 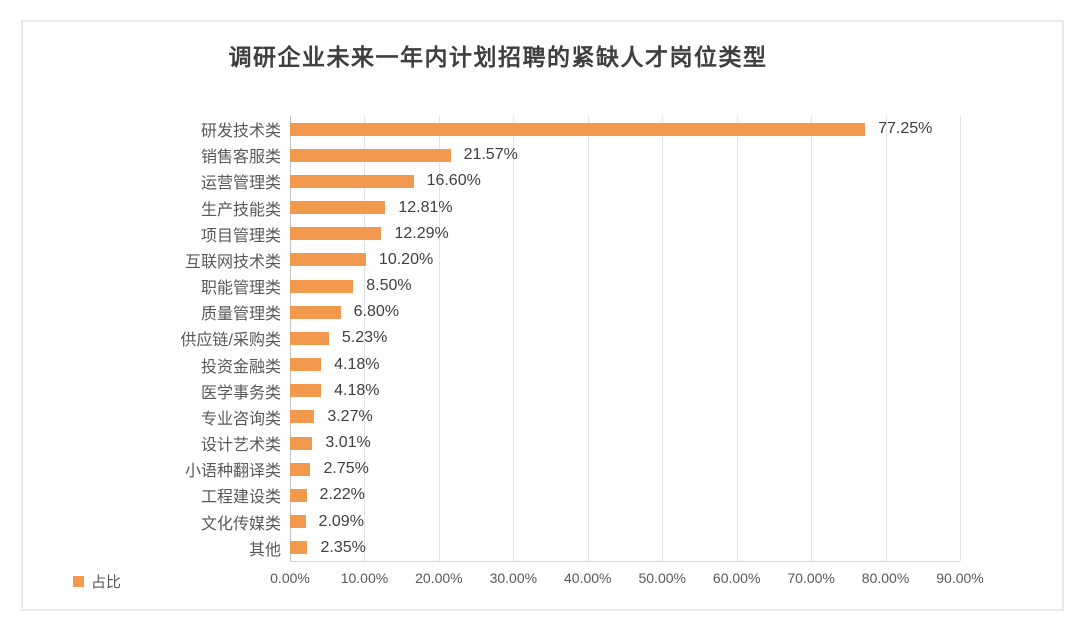 What do you see at coordinates (348, 443) in the screenshot?
I see `value-label: 3.01%` at bounding box center [348, 443].